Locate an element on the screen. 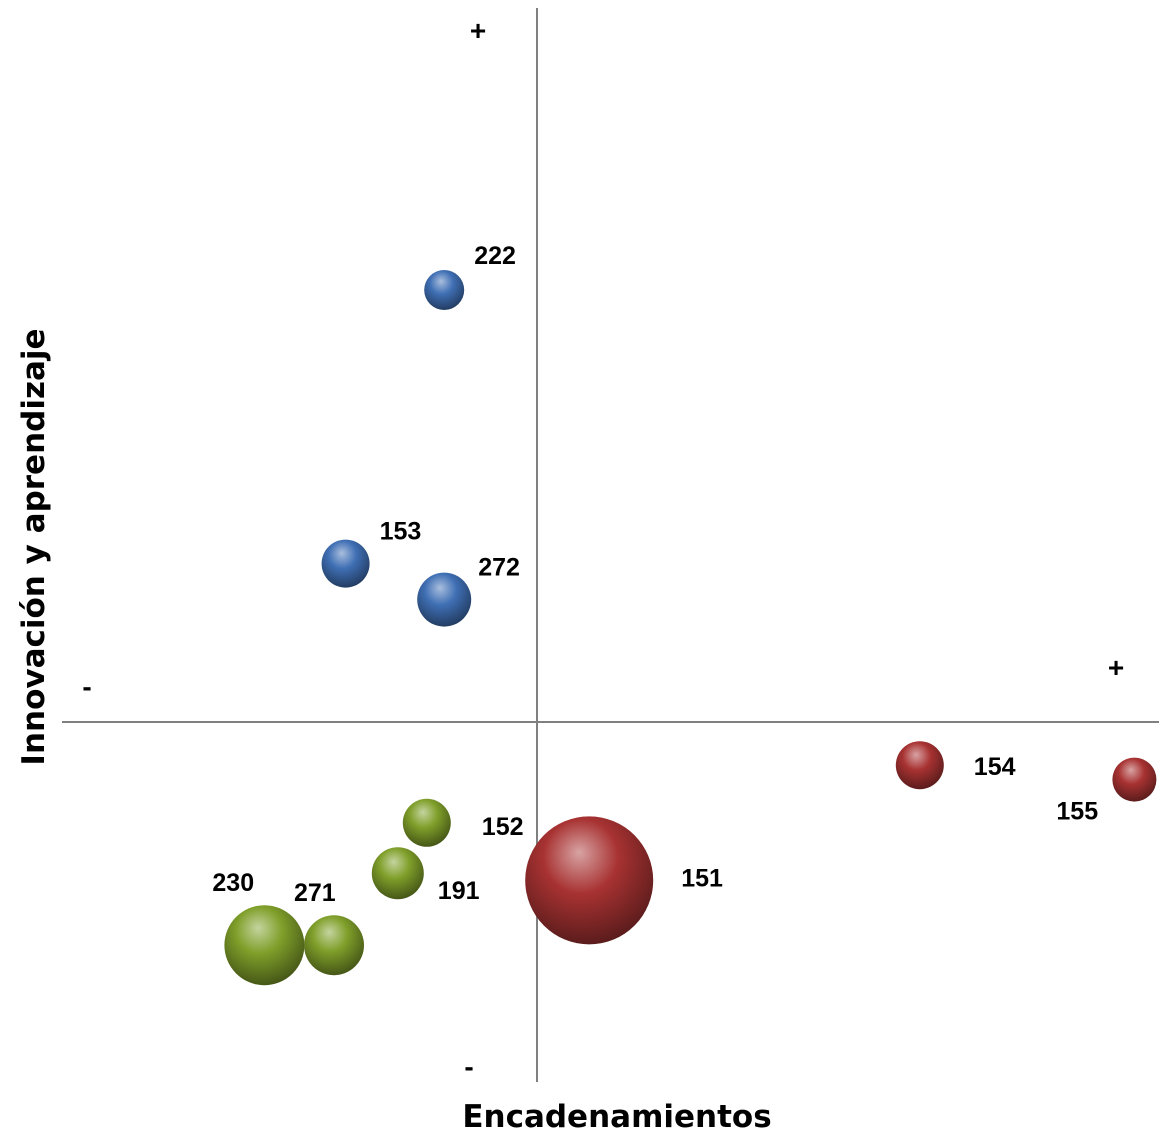 Image resolution: width=1159 pixels, height=1135 pixels. bubble-label-222: 222 is located at coordinates (495, 256).